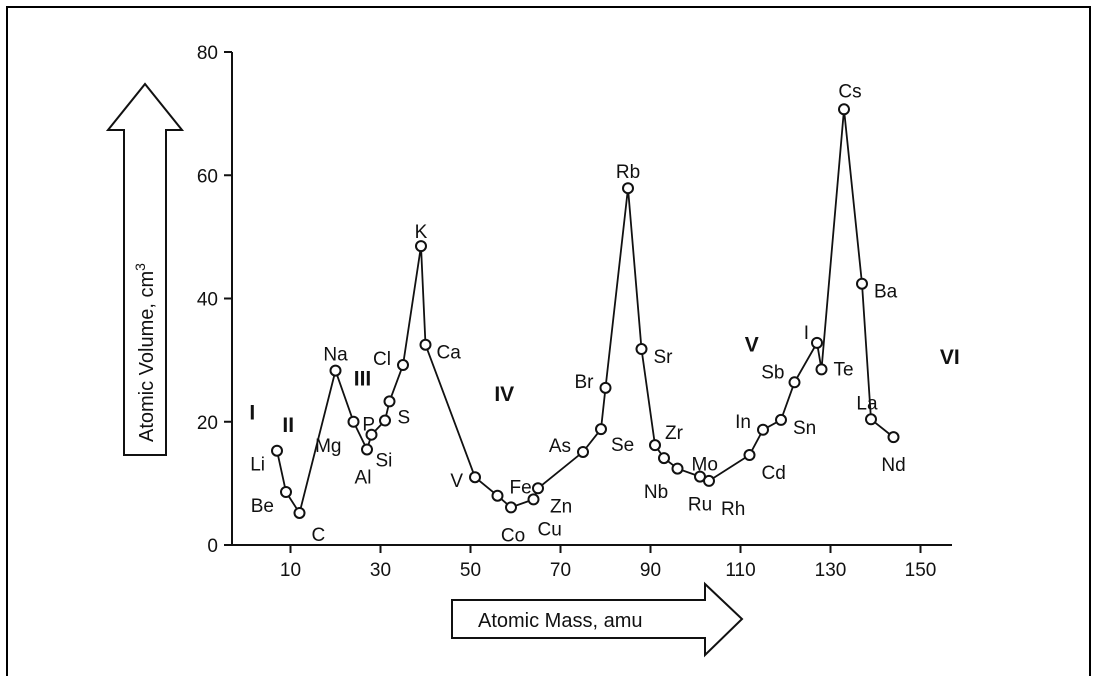 This screenshot has height=676, width=1101. What do you see at coordinates (772, 372) in the screenshot?
I see `label-sb: Sb` at bounding box center [772, 372].